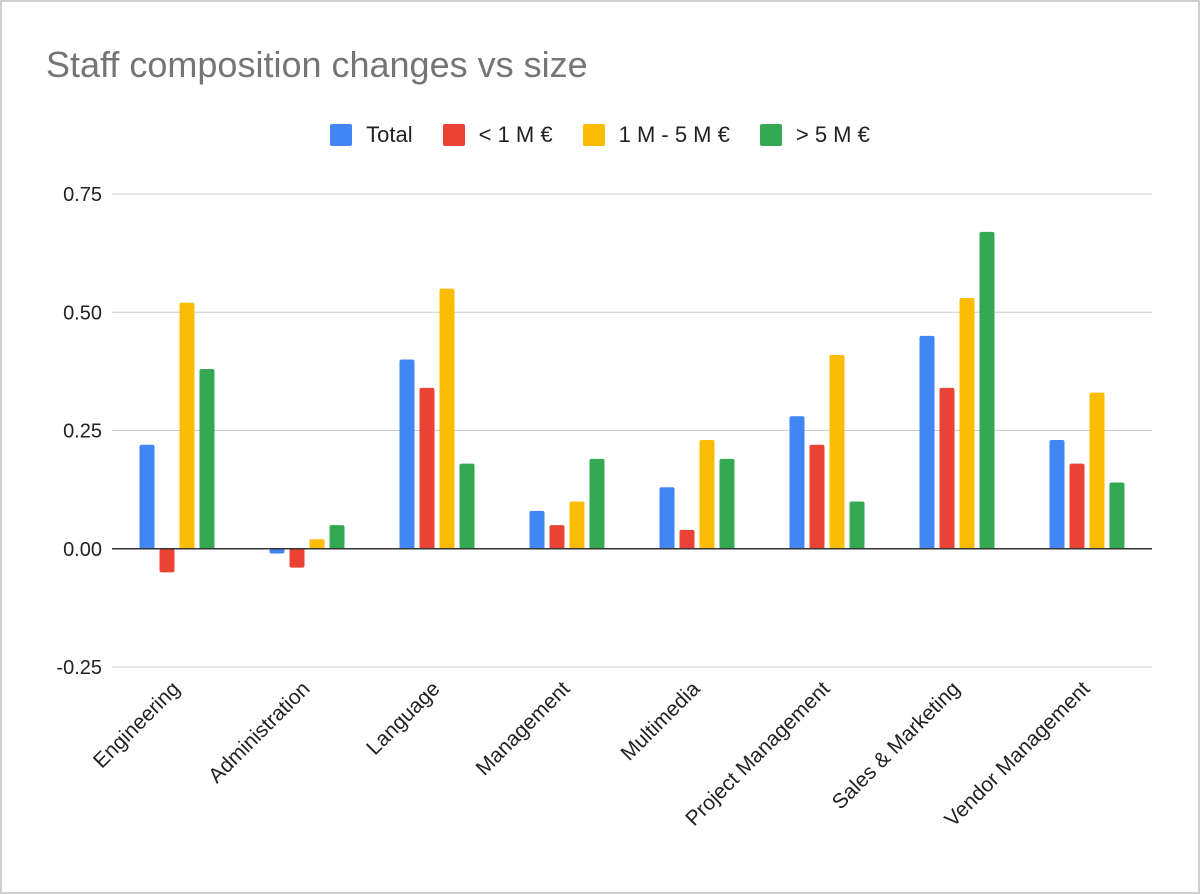 This screenshot has height=894, width=1200. I want to click on legend-label-medium: 1 M - 5 M €, so click(674, 134).